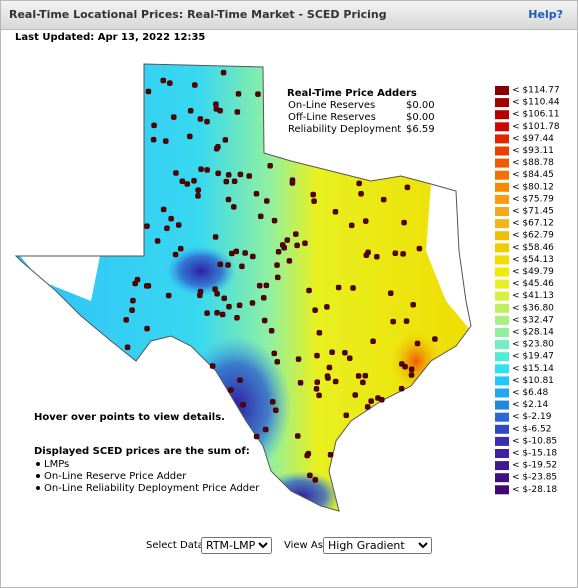 This screenshot has height=588, width=578. What do you see at coordinates (533, 236) in the screenshot?
I see `legend-label: < $62.79` at bounding box center [533, 236].